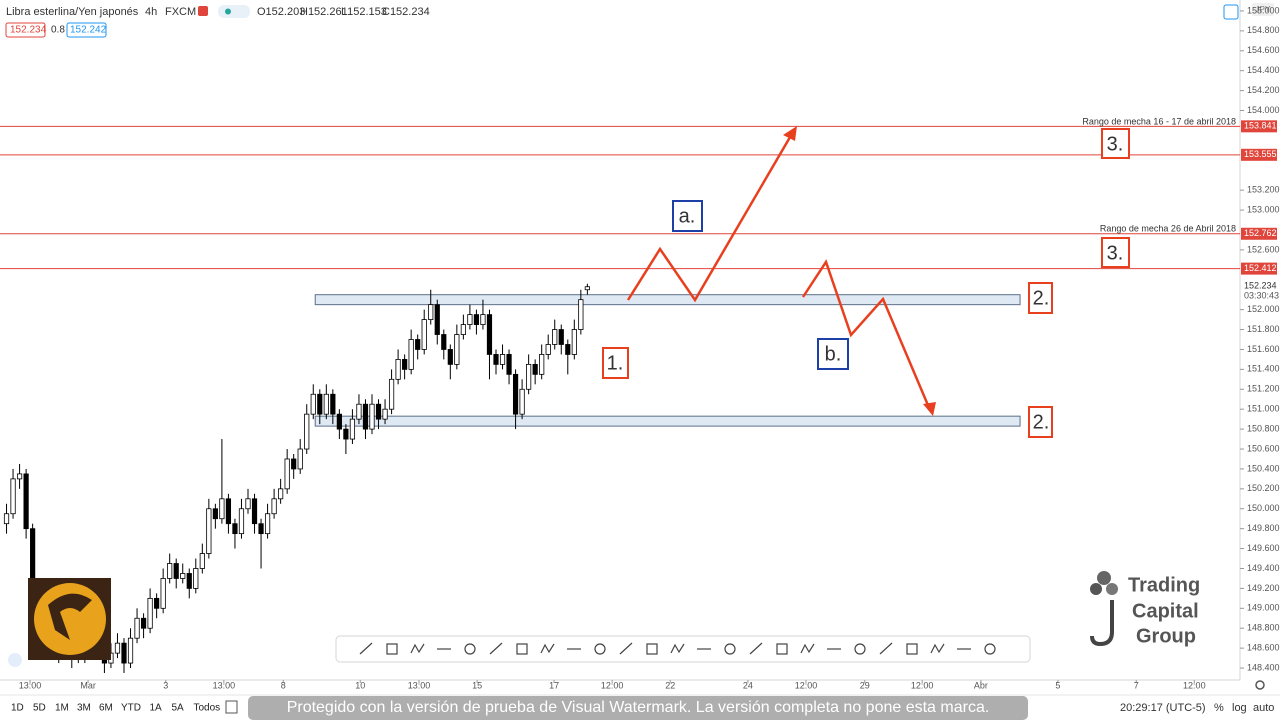 The width and height of the screenshot is (1280, 720). I want to click on range-button: Todos, so click(207, 708).